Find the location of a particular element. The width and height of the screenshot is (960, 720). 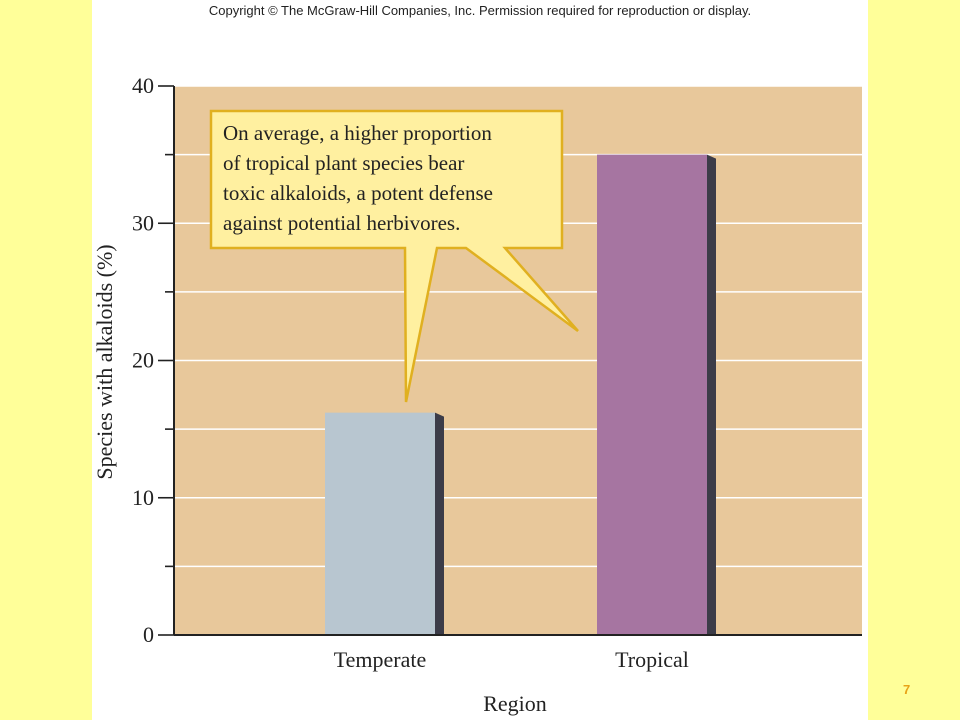

y-axis-title: Species with alkaloids (%) is located at coordinates (104, 361).